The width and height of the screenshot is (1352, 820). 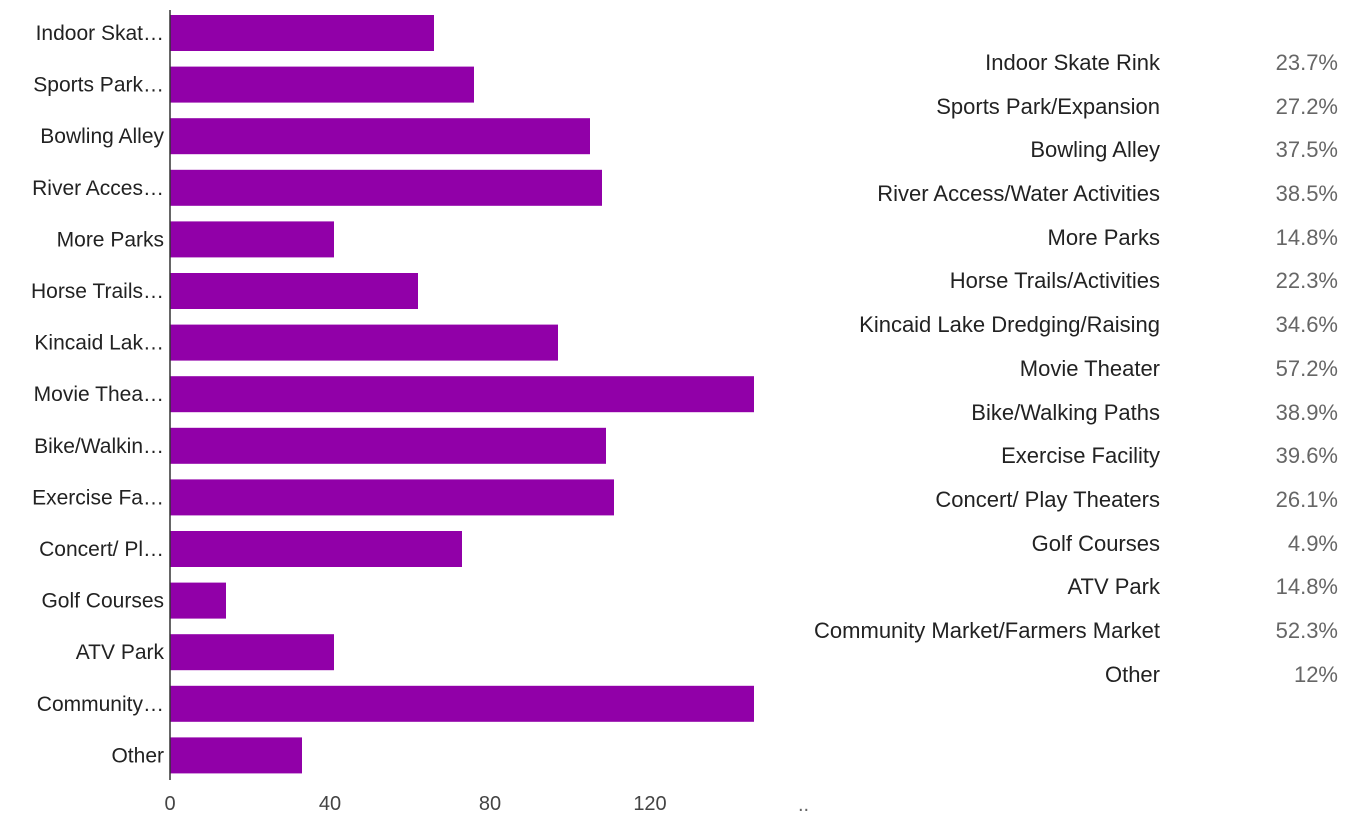 I want to click on legend-label: More Parks, so click(x=1103, y=237).